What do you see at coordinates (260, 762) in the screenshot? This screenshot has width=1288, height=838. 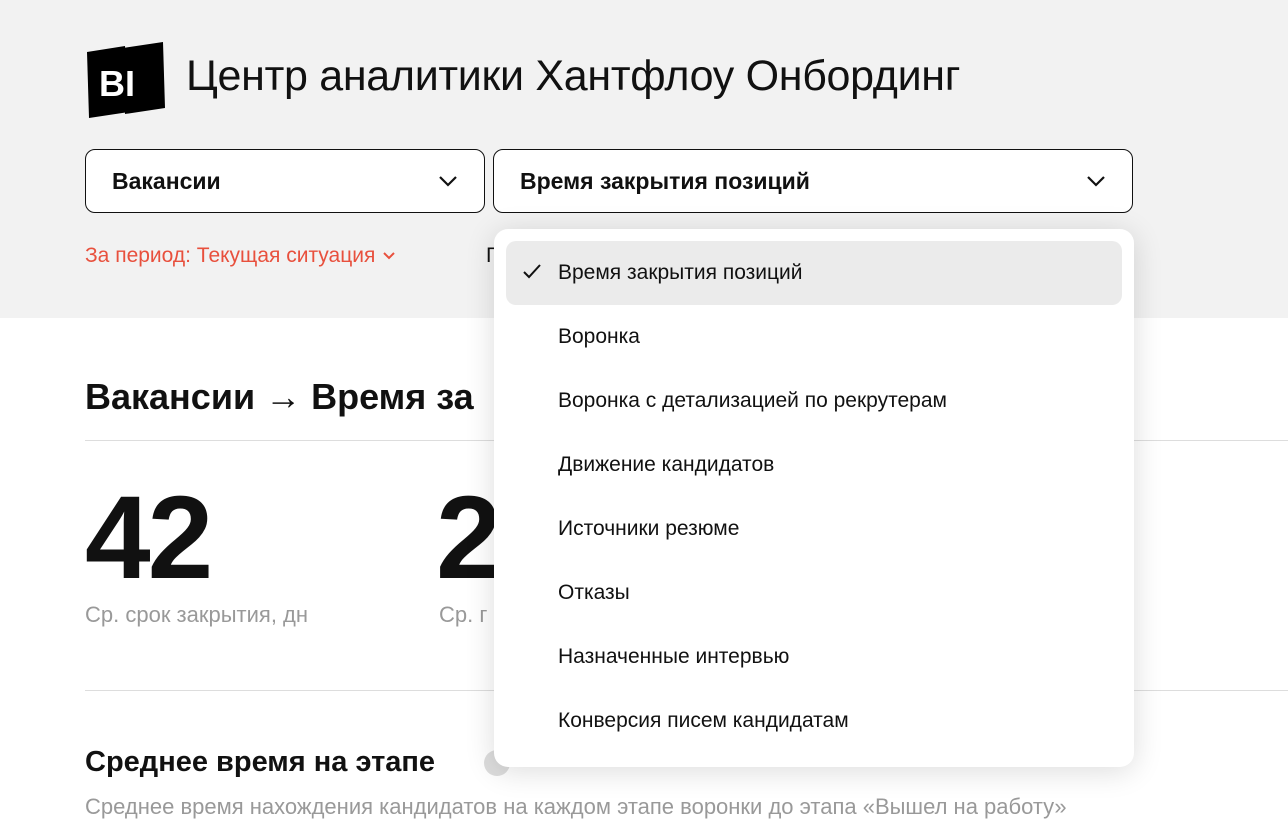 I see `chart-title: Среднее время на этапе` at bounding box center [260, 762].